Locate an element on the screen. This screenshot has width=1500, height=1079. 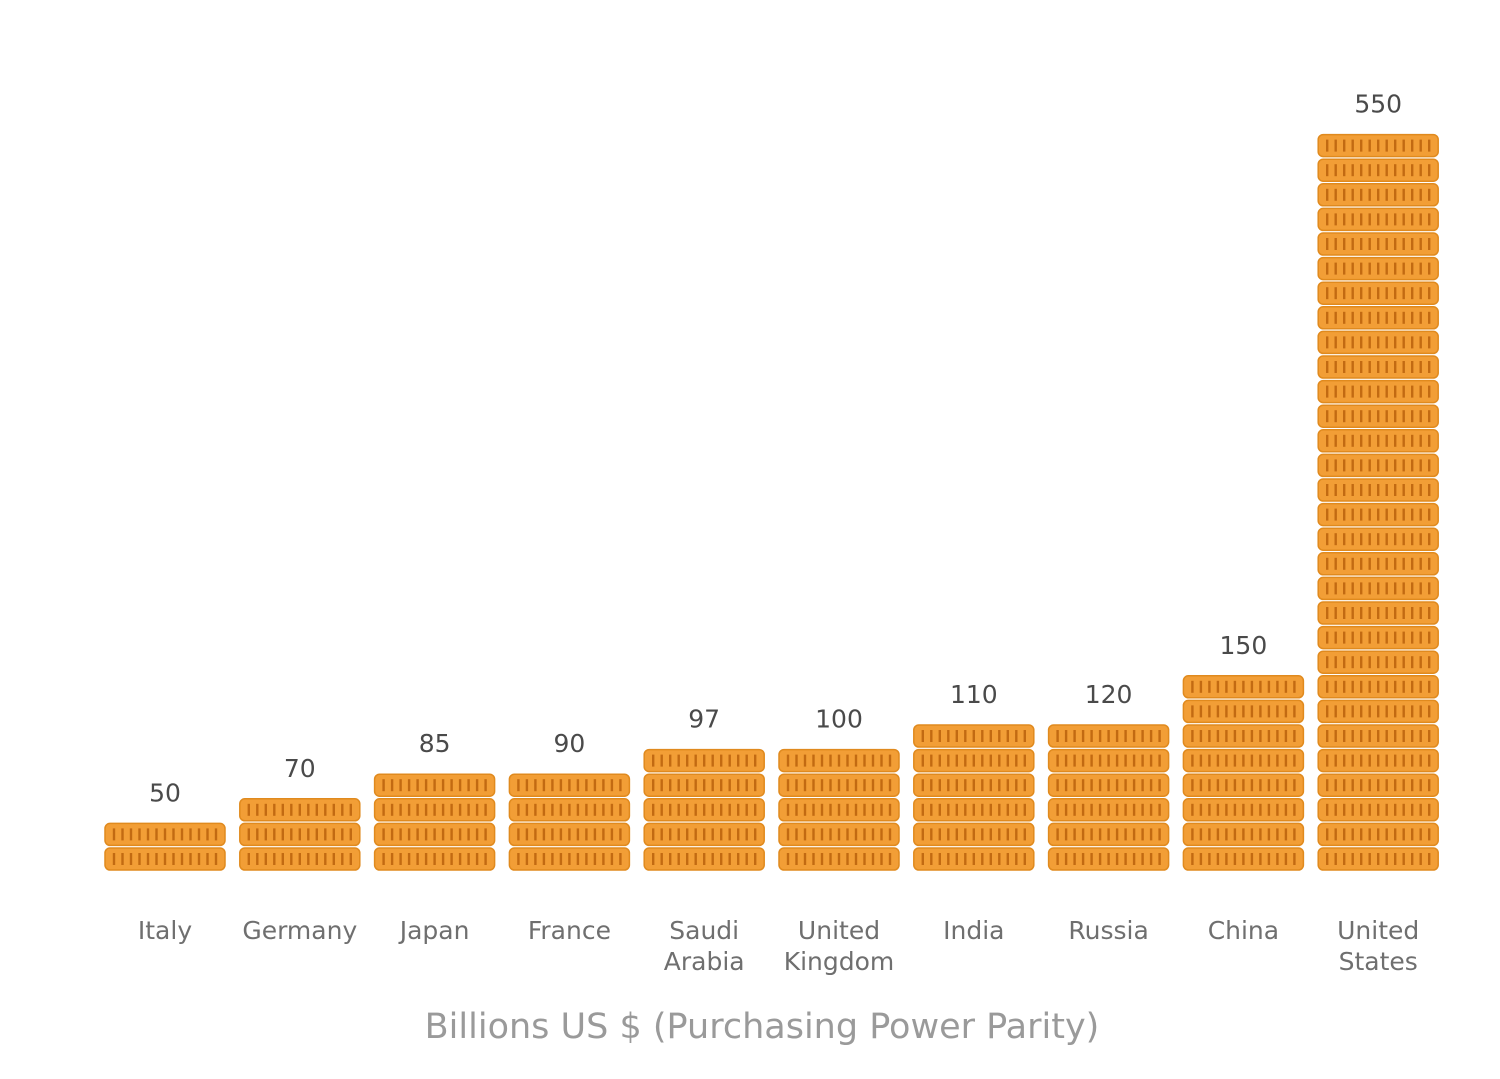
category-label: Russia is located at coordinates (1108, 930).